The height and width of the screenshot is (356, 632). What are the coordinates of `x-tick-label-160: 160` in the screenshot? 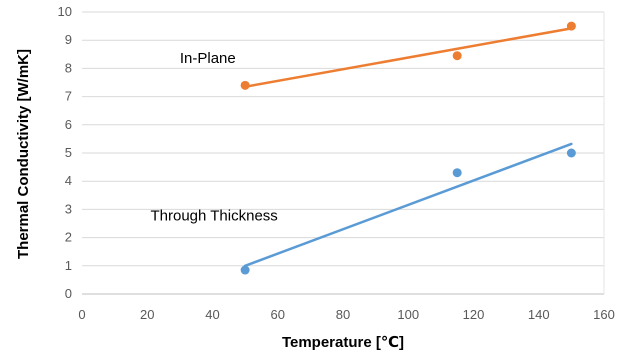 It's located at (604, 314).